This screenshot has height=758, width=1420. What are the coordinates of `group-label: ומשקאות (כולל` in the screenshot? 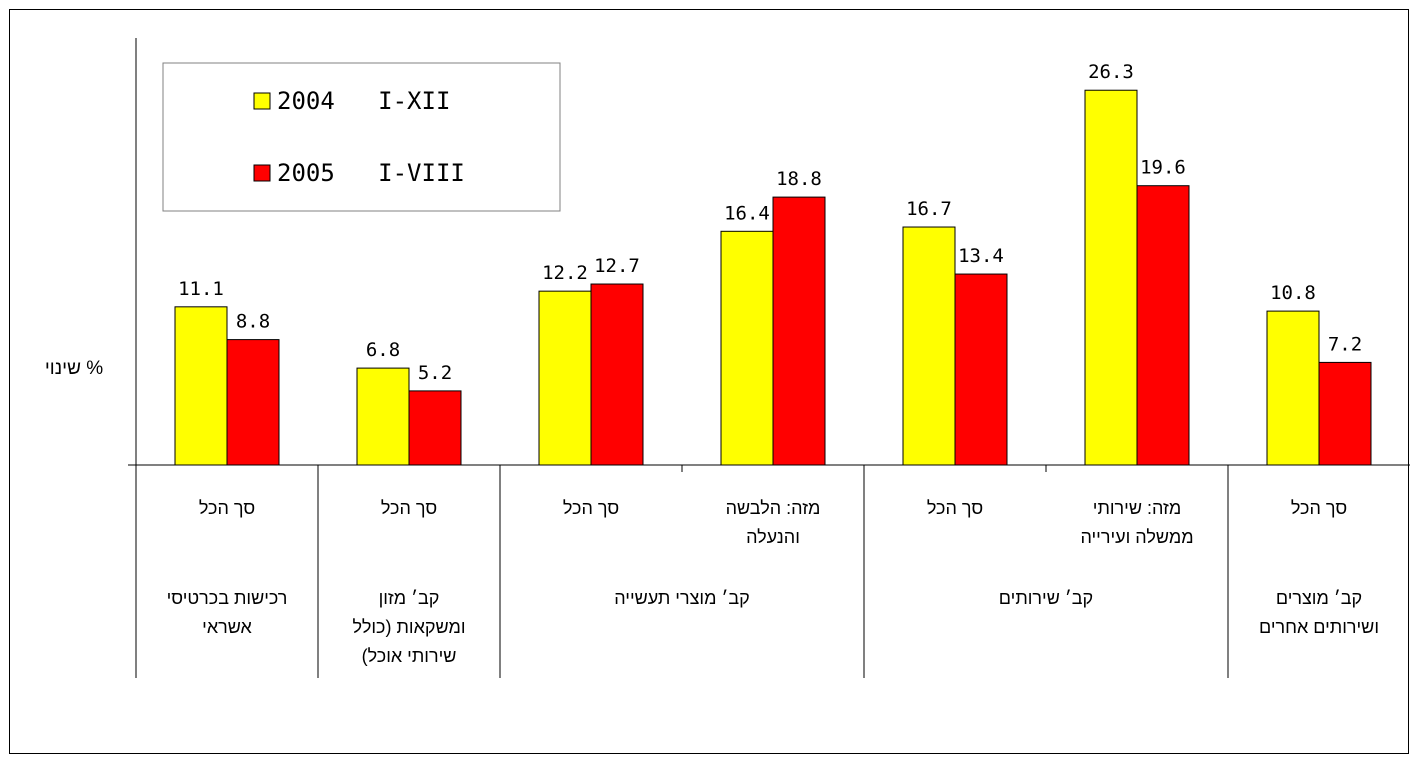 It's located at (408, 627).